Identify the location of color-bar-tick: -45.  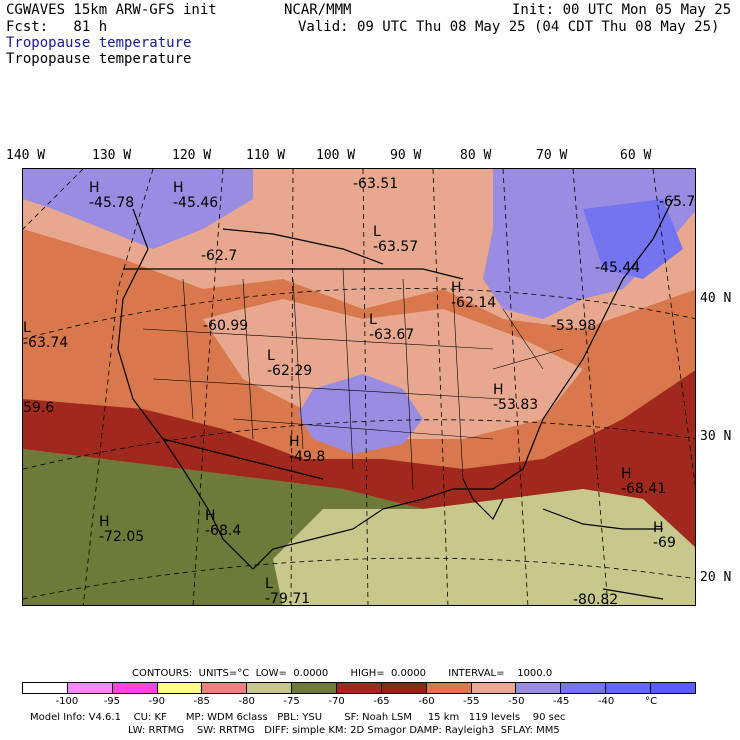
(561, 701).